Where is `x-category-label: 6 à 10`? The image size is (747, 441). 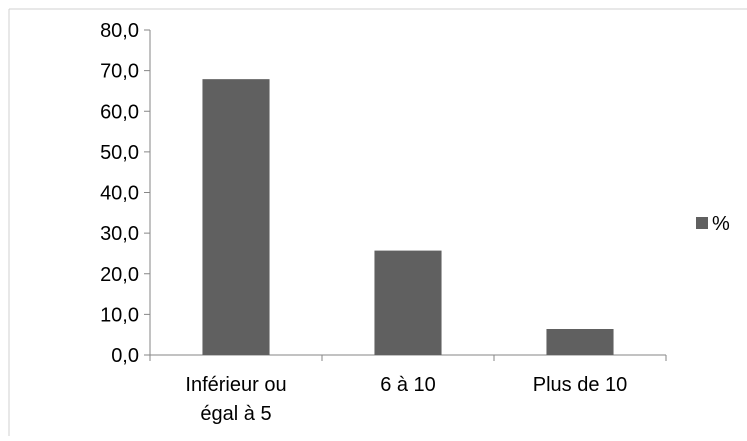
x-category-label: 6 à 10 is located at coordinates (408, 385).